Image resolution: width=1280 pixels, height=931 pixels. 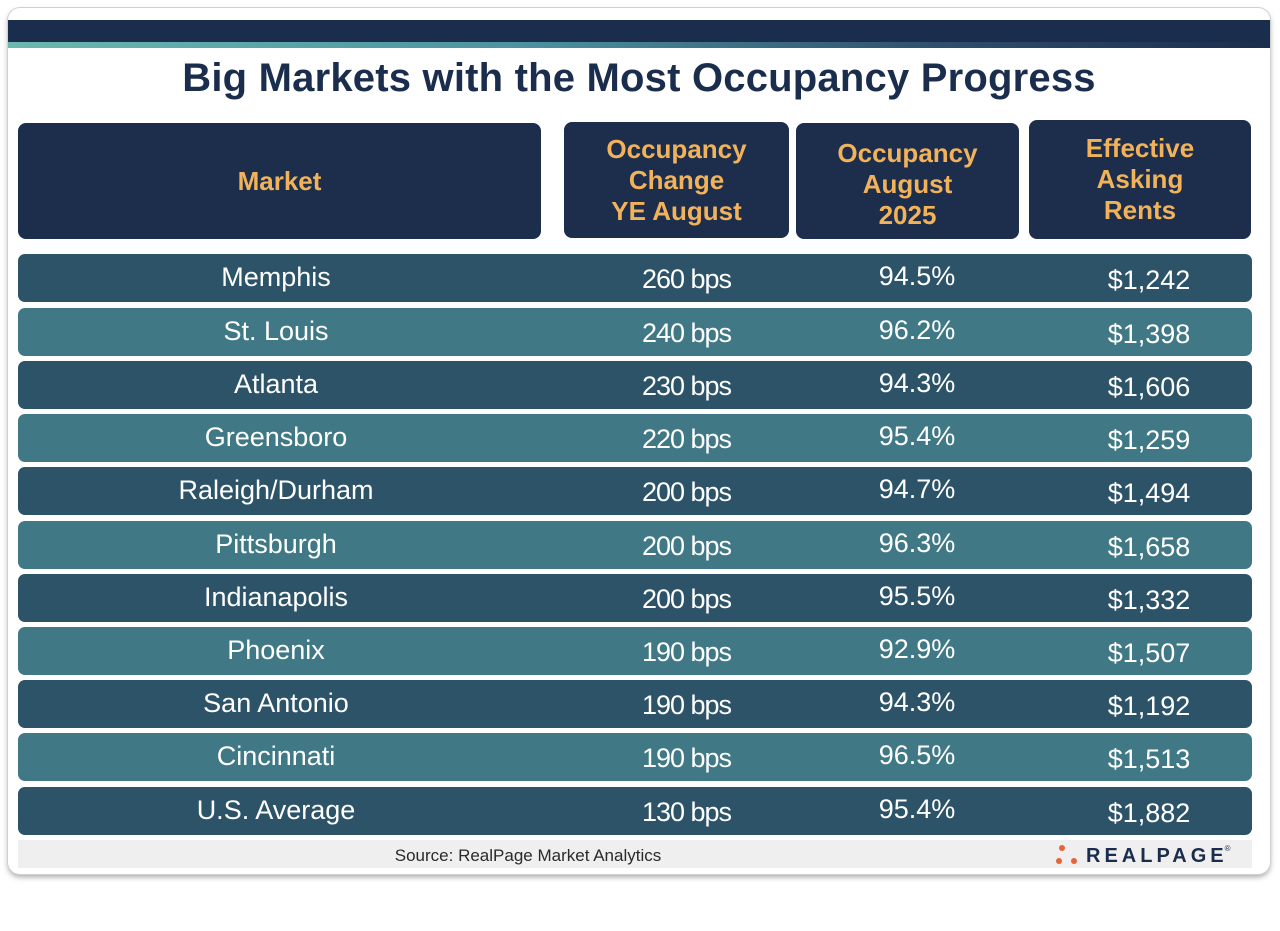 What do you see at coordinates (279, 181) in the screenshot?
I see `header-market: Market` at bounding box center [279, 181].